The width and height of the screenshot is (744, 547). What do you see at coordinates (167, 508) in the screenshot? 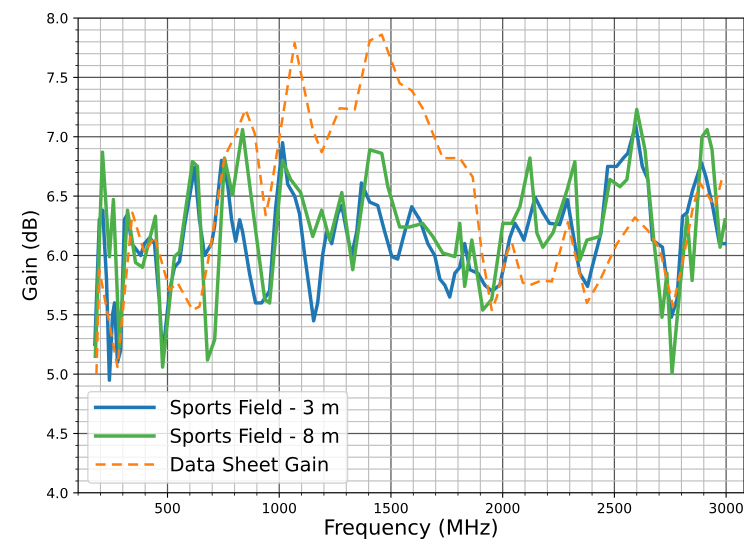
I see `x-tick-label: 500` at bounding box center [167, 508].